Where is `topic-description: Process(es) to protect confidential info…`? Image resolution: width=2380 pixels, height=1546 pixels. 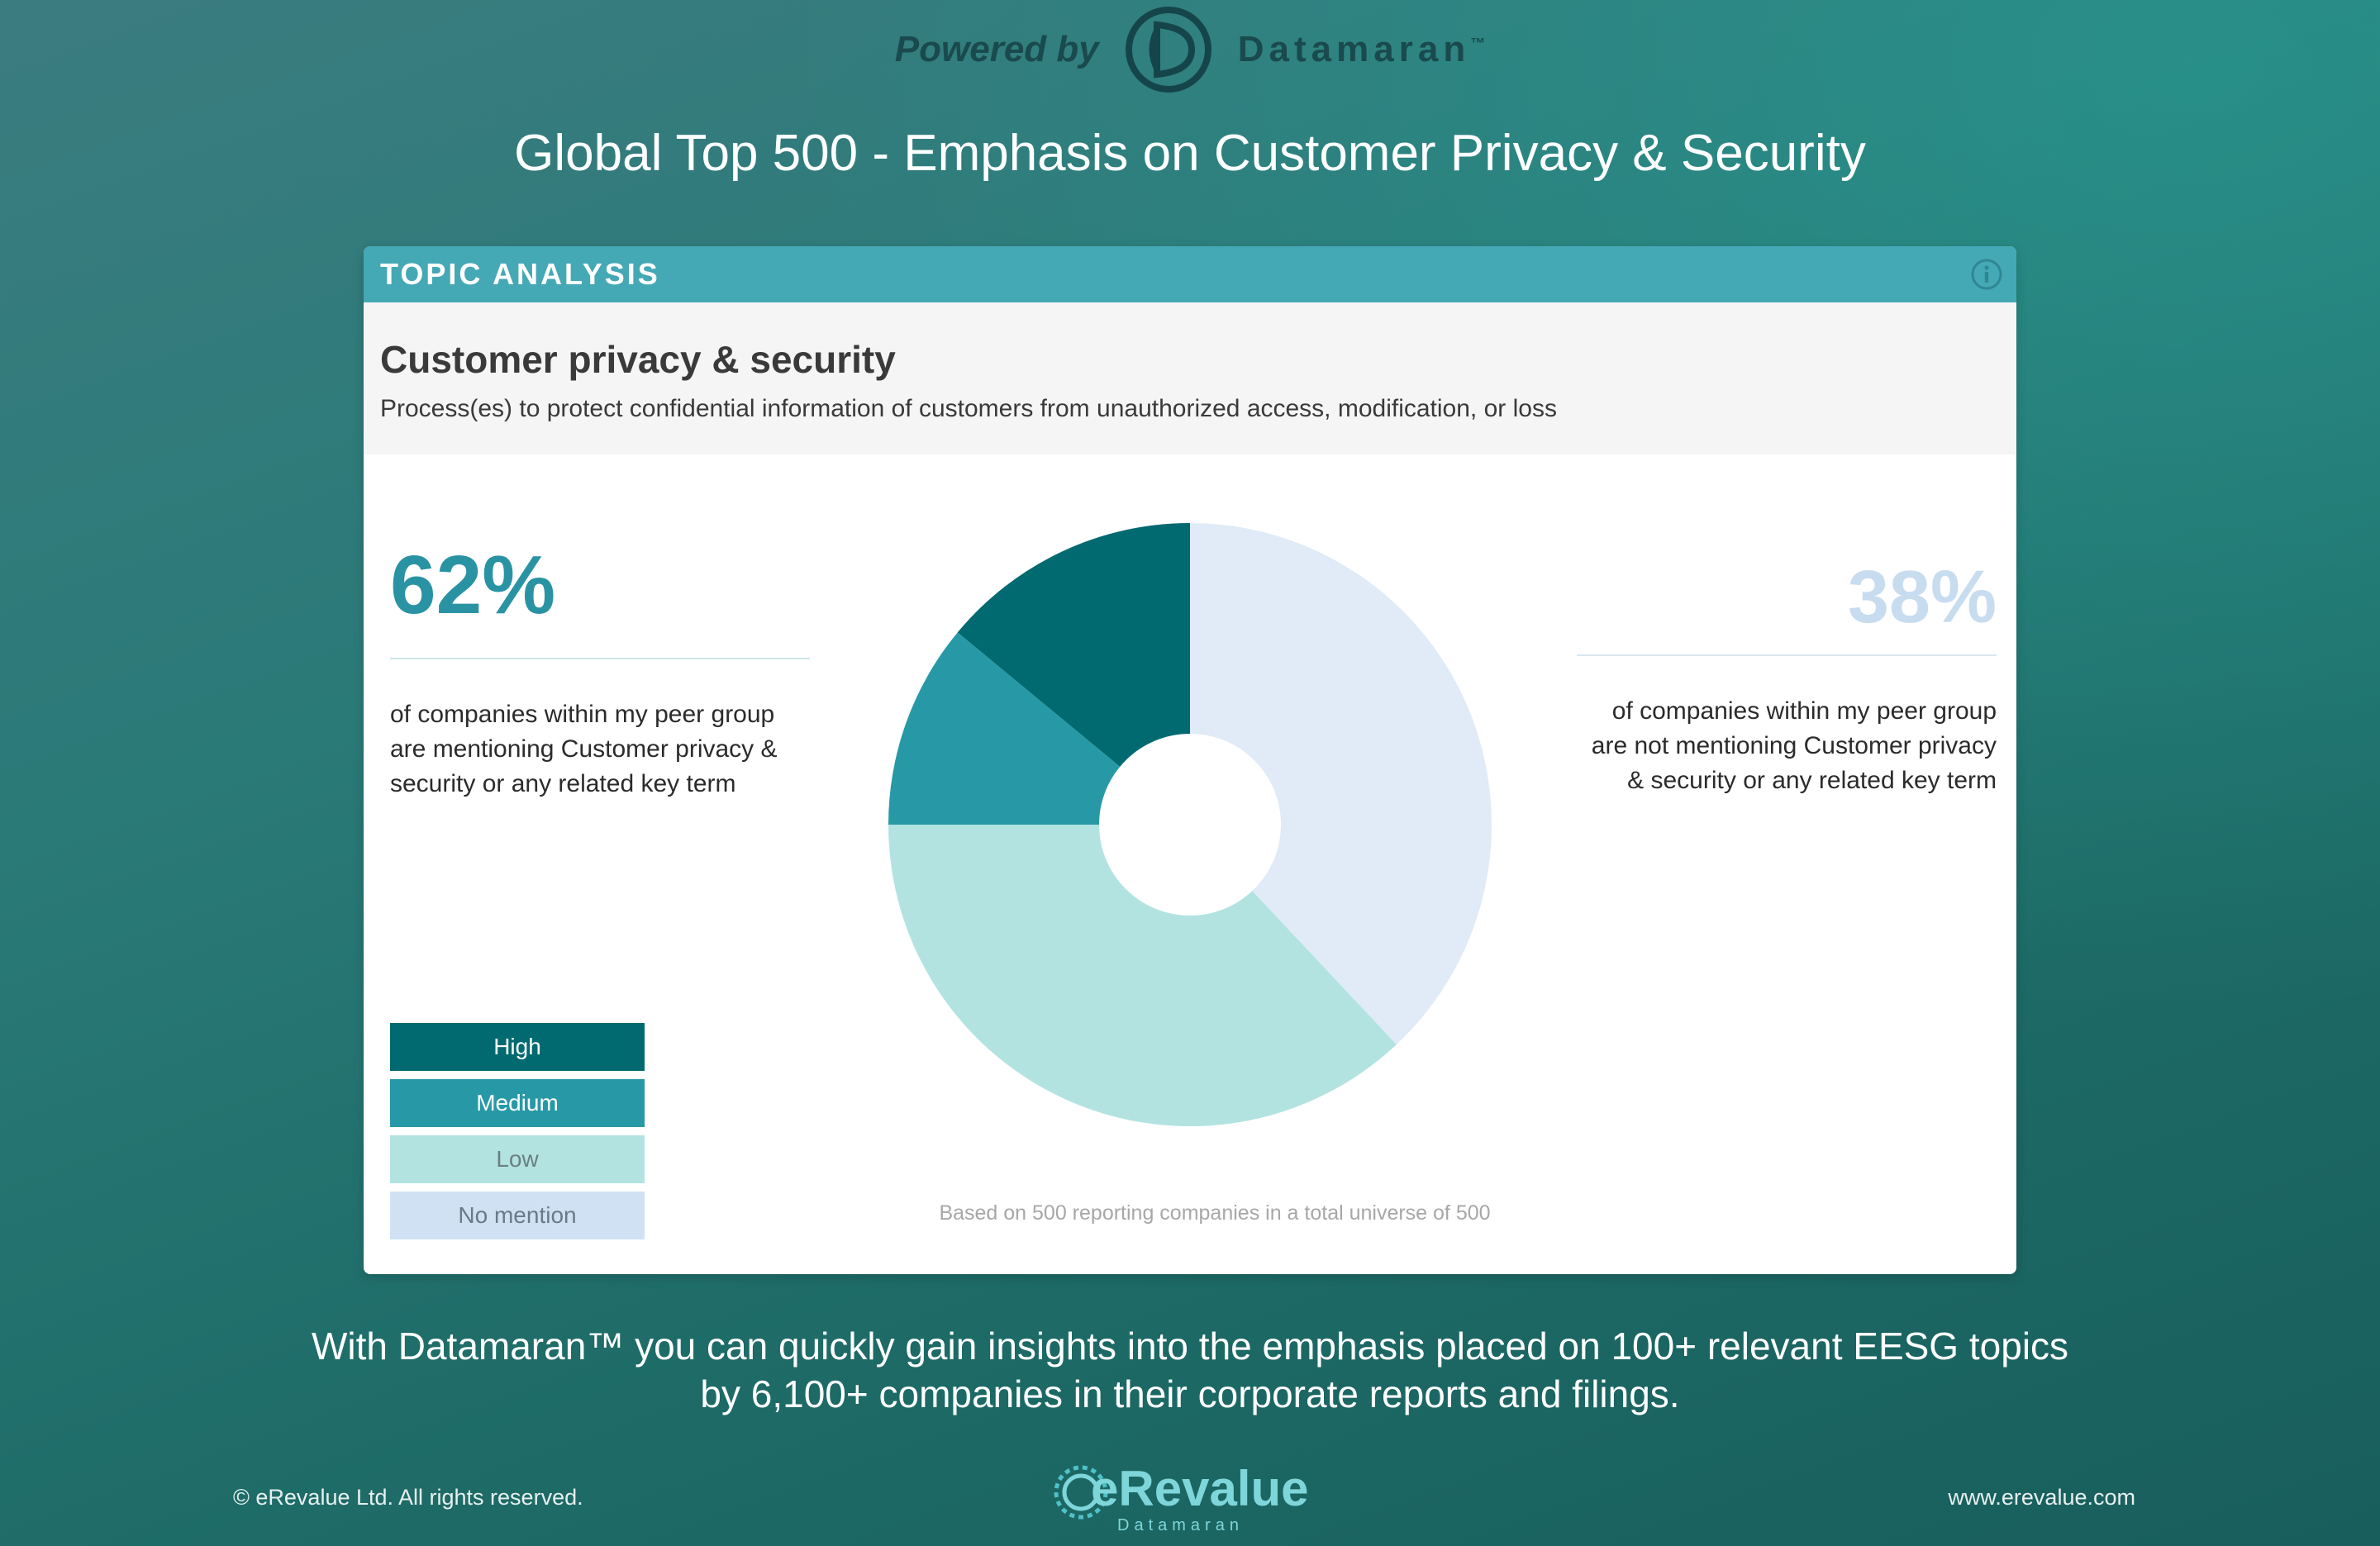 topic-description: Process(es) to protect confidential info… is located at coordinates (968, 408).